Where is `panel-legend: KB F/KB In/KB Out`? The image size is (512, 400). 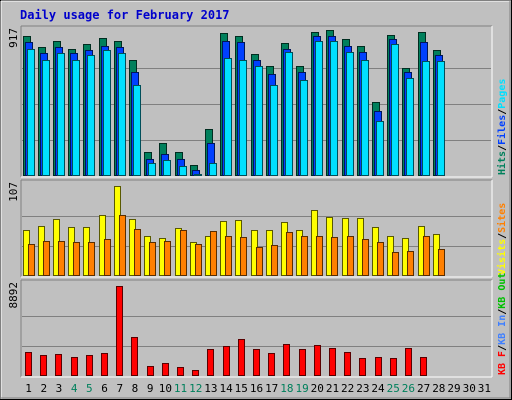 panel-legend: KB F/KB In/KB Out is located at coordinates (502, 324).